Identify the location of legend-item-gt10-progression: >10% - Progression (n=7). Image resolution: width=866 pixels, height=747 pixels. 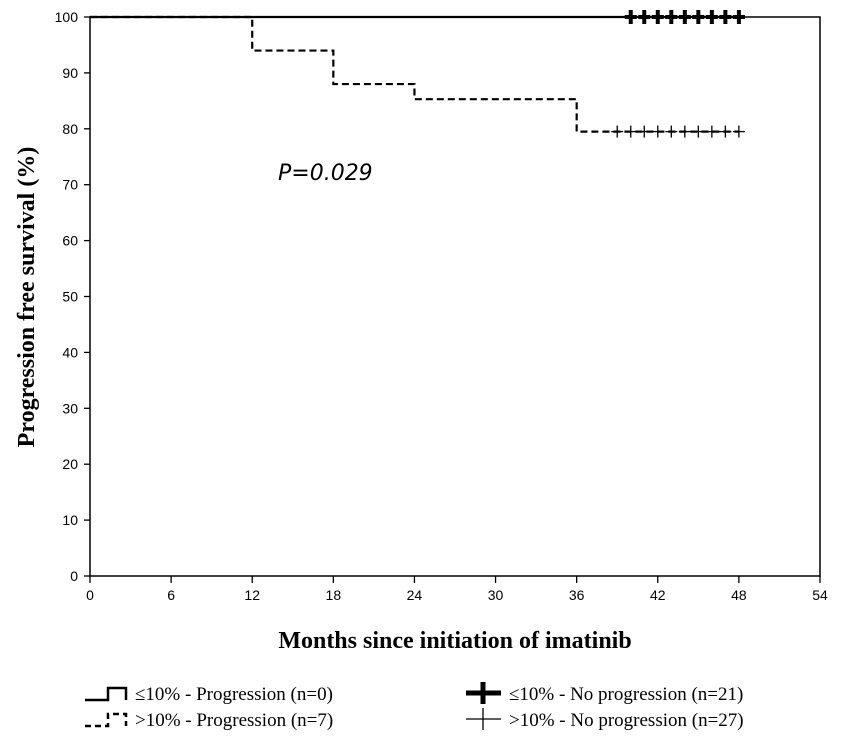
(209, 720).